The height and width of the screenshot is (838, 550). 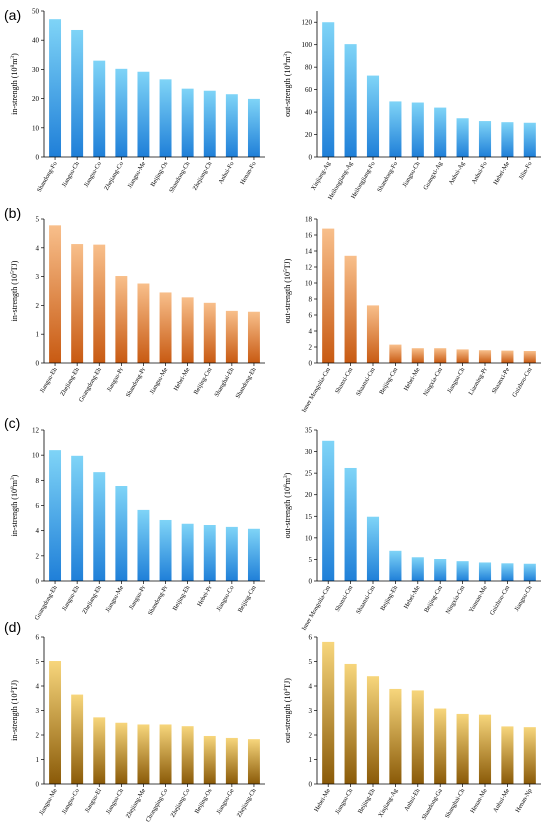 I want to click on y-tick-label: 3, so click(x=38, y=711).